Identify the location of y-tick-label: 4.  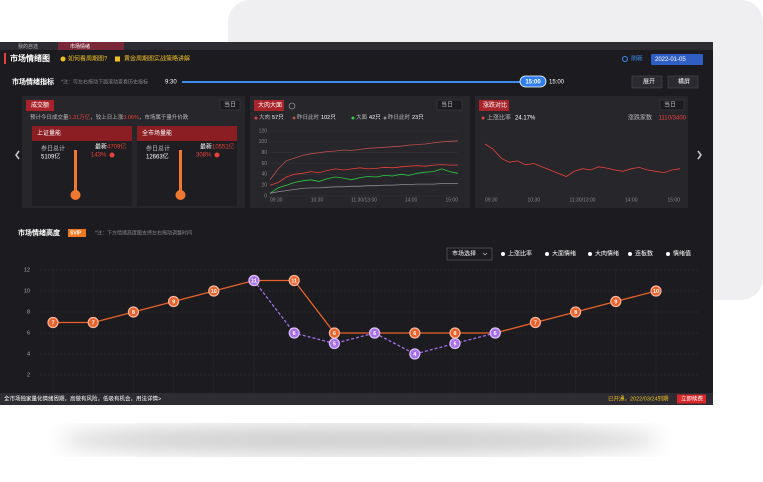
(28, 354).